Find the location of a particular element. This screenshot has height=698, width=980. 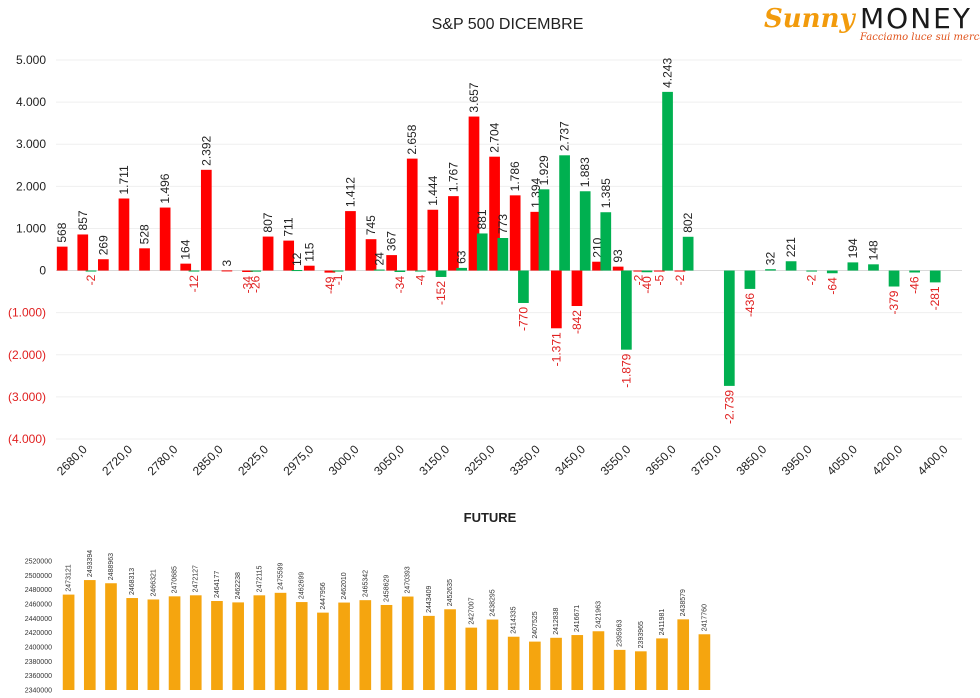

data-label: 221 is located at coordinates (791, 247).